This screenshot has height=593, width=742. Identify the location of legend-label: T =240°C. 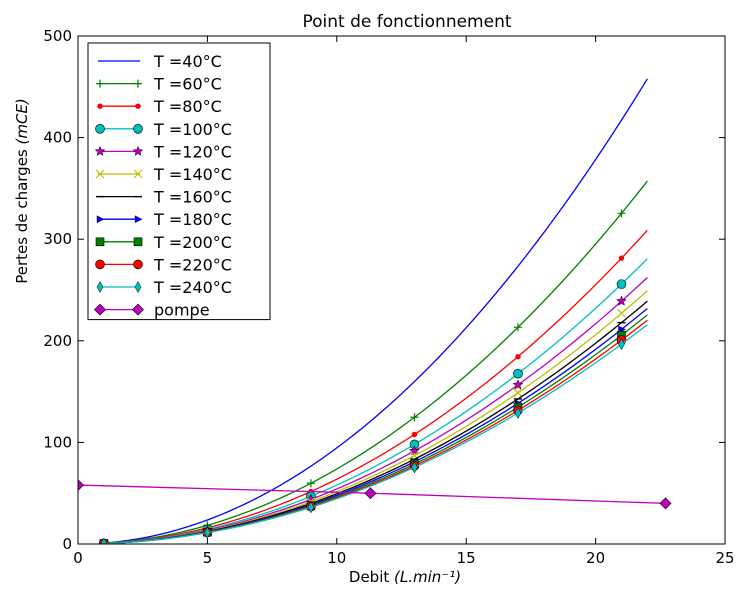
(192, 287).